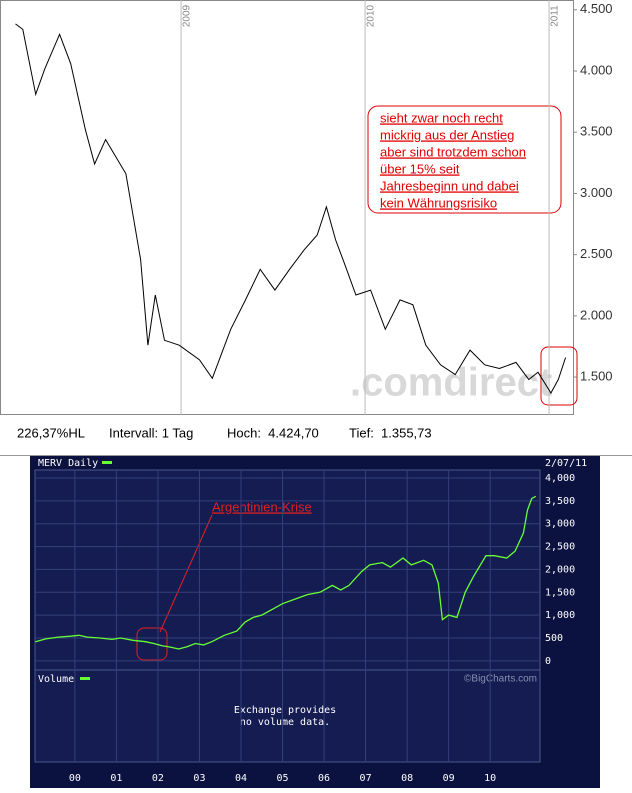 The image size is (632, 793). Describe the element at coordinates (241, 778) in the screenshot. I see `x-tick-label: 04` at that location.